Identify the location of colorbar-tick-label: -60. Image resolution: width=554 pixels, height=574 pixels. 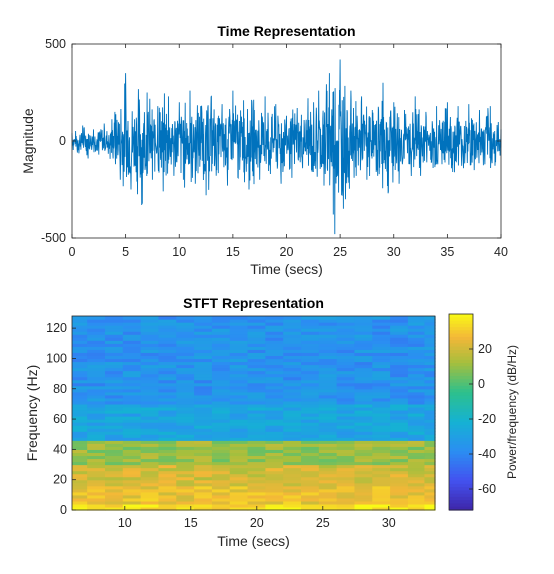
(487, 489).